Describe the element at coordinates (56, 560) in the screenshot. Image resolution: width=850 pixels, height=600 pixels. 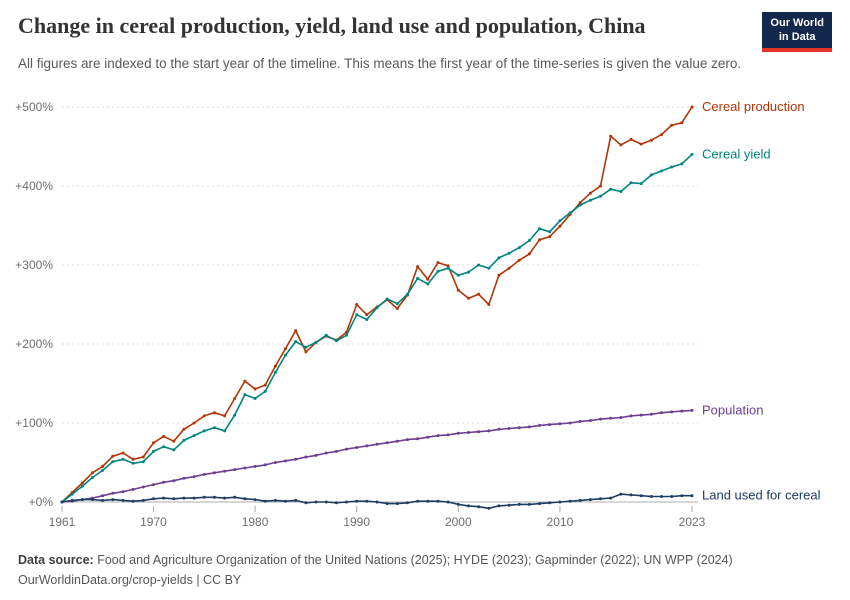
I see `data-source-label: Data source:` at that location.